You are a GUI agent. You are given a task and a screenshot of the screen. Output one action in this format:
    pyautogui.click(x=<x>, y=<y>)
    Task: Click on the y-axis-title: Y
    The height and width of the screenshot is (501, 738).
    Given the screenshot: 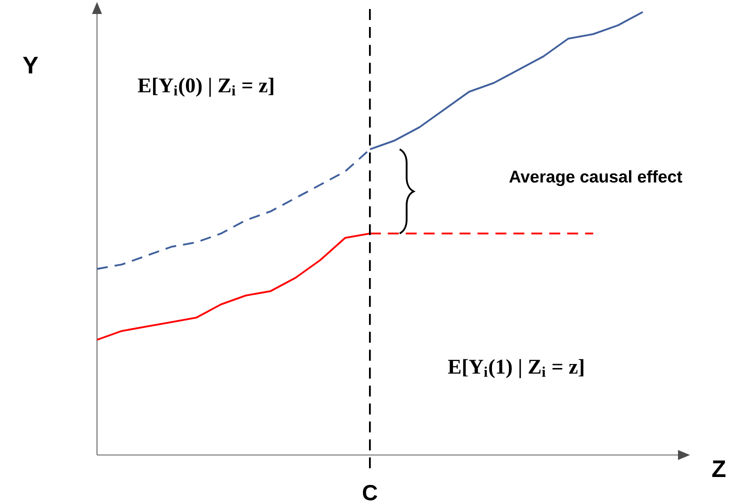 What is the action you would take?
    pyautogui.click(x=30, y=65)
    